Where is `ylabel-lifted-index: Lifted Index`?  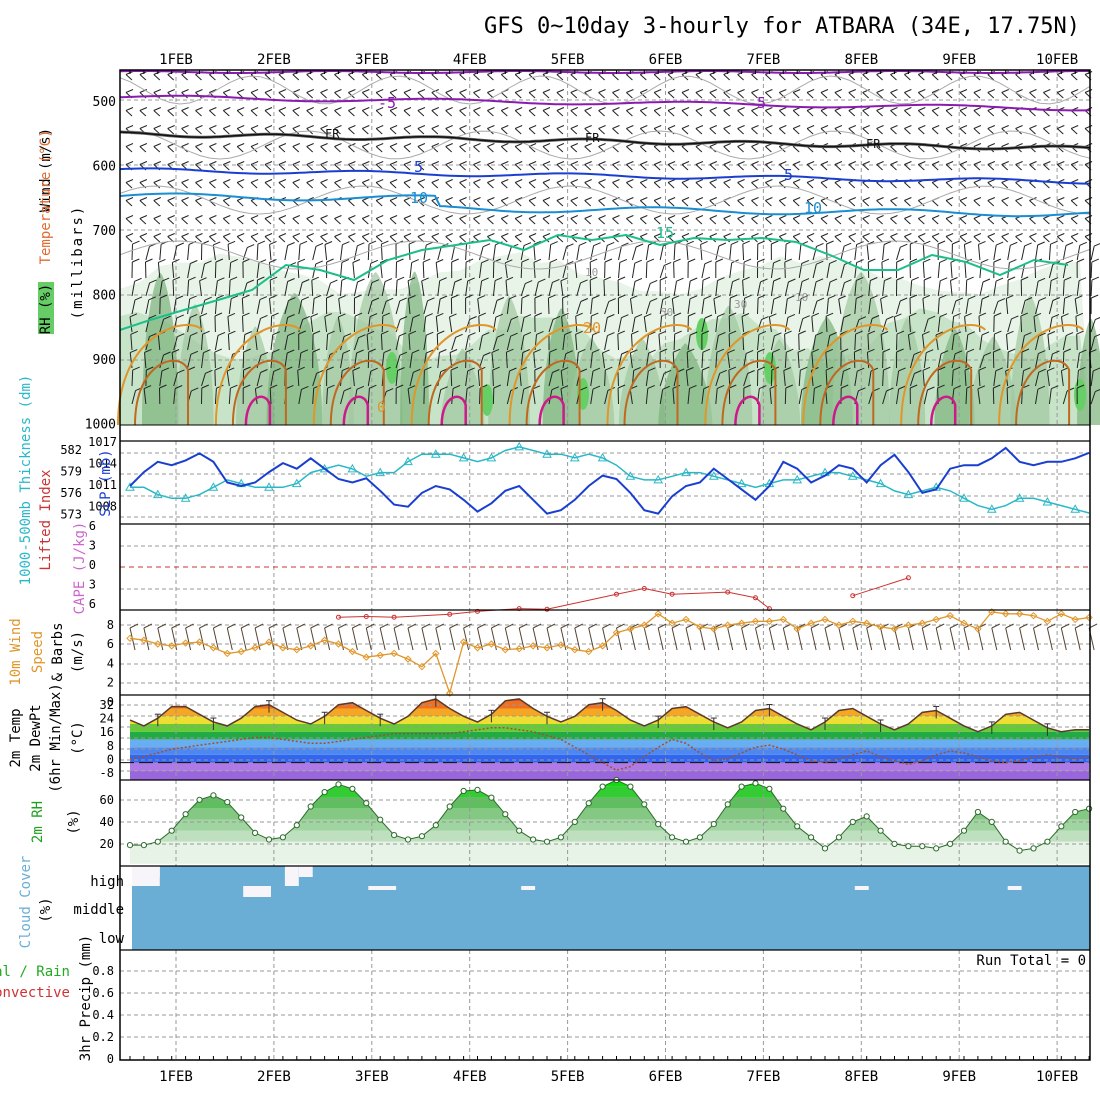 ylabel-lifted-index: Lifted Index is located at coordinates (46, 519).